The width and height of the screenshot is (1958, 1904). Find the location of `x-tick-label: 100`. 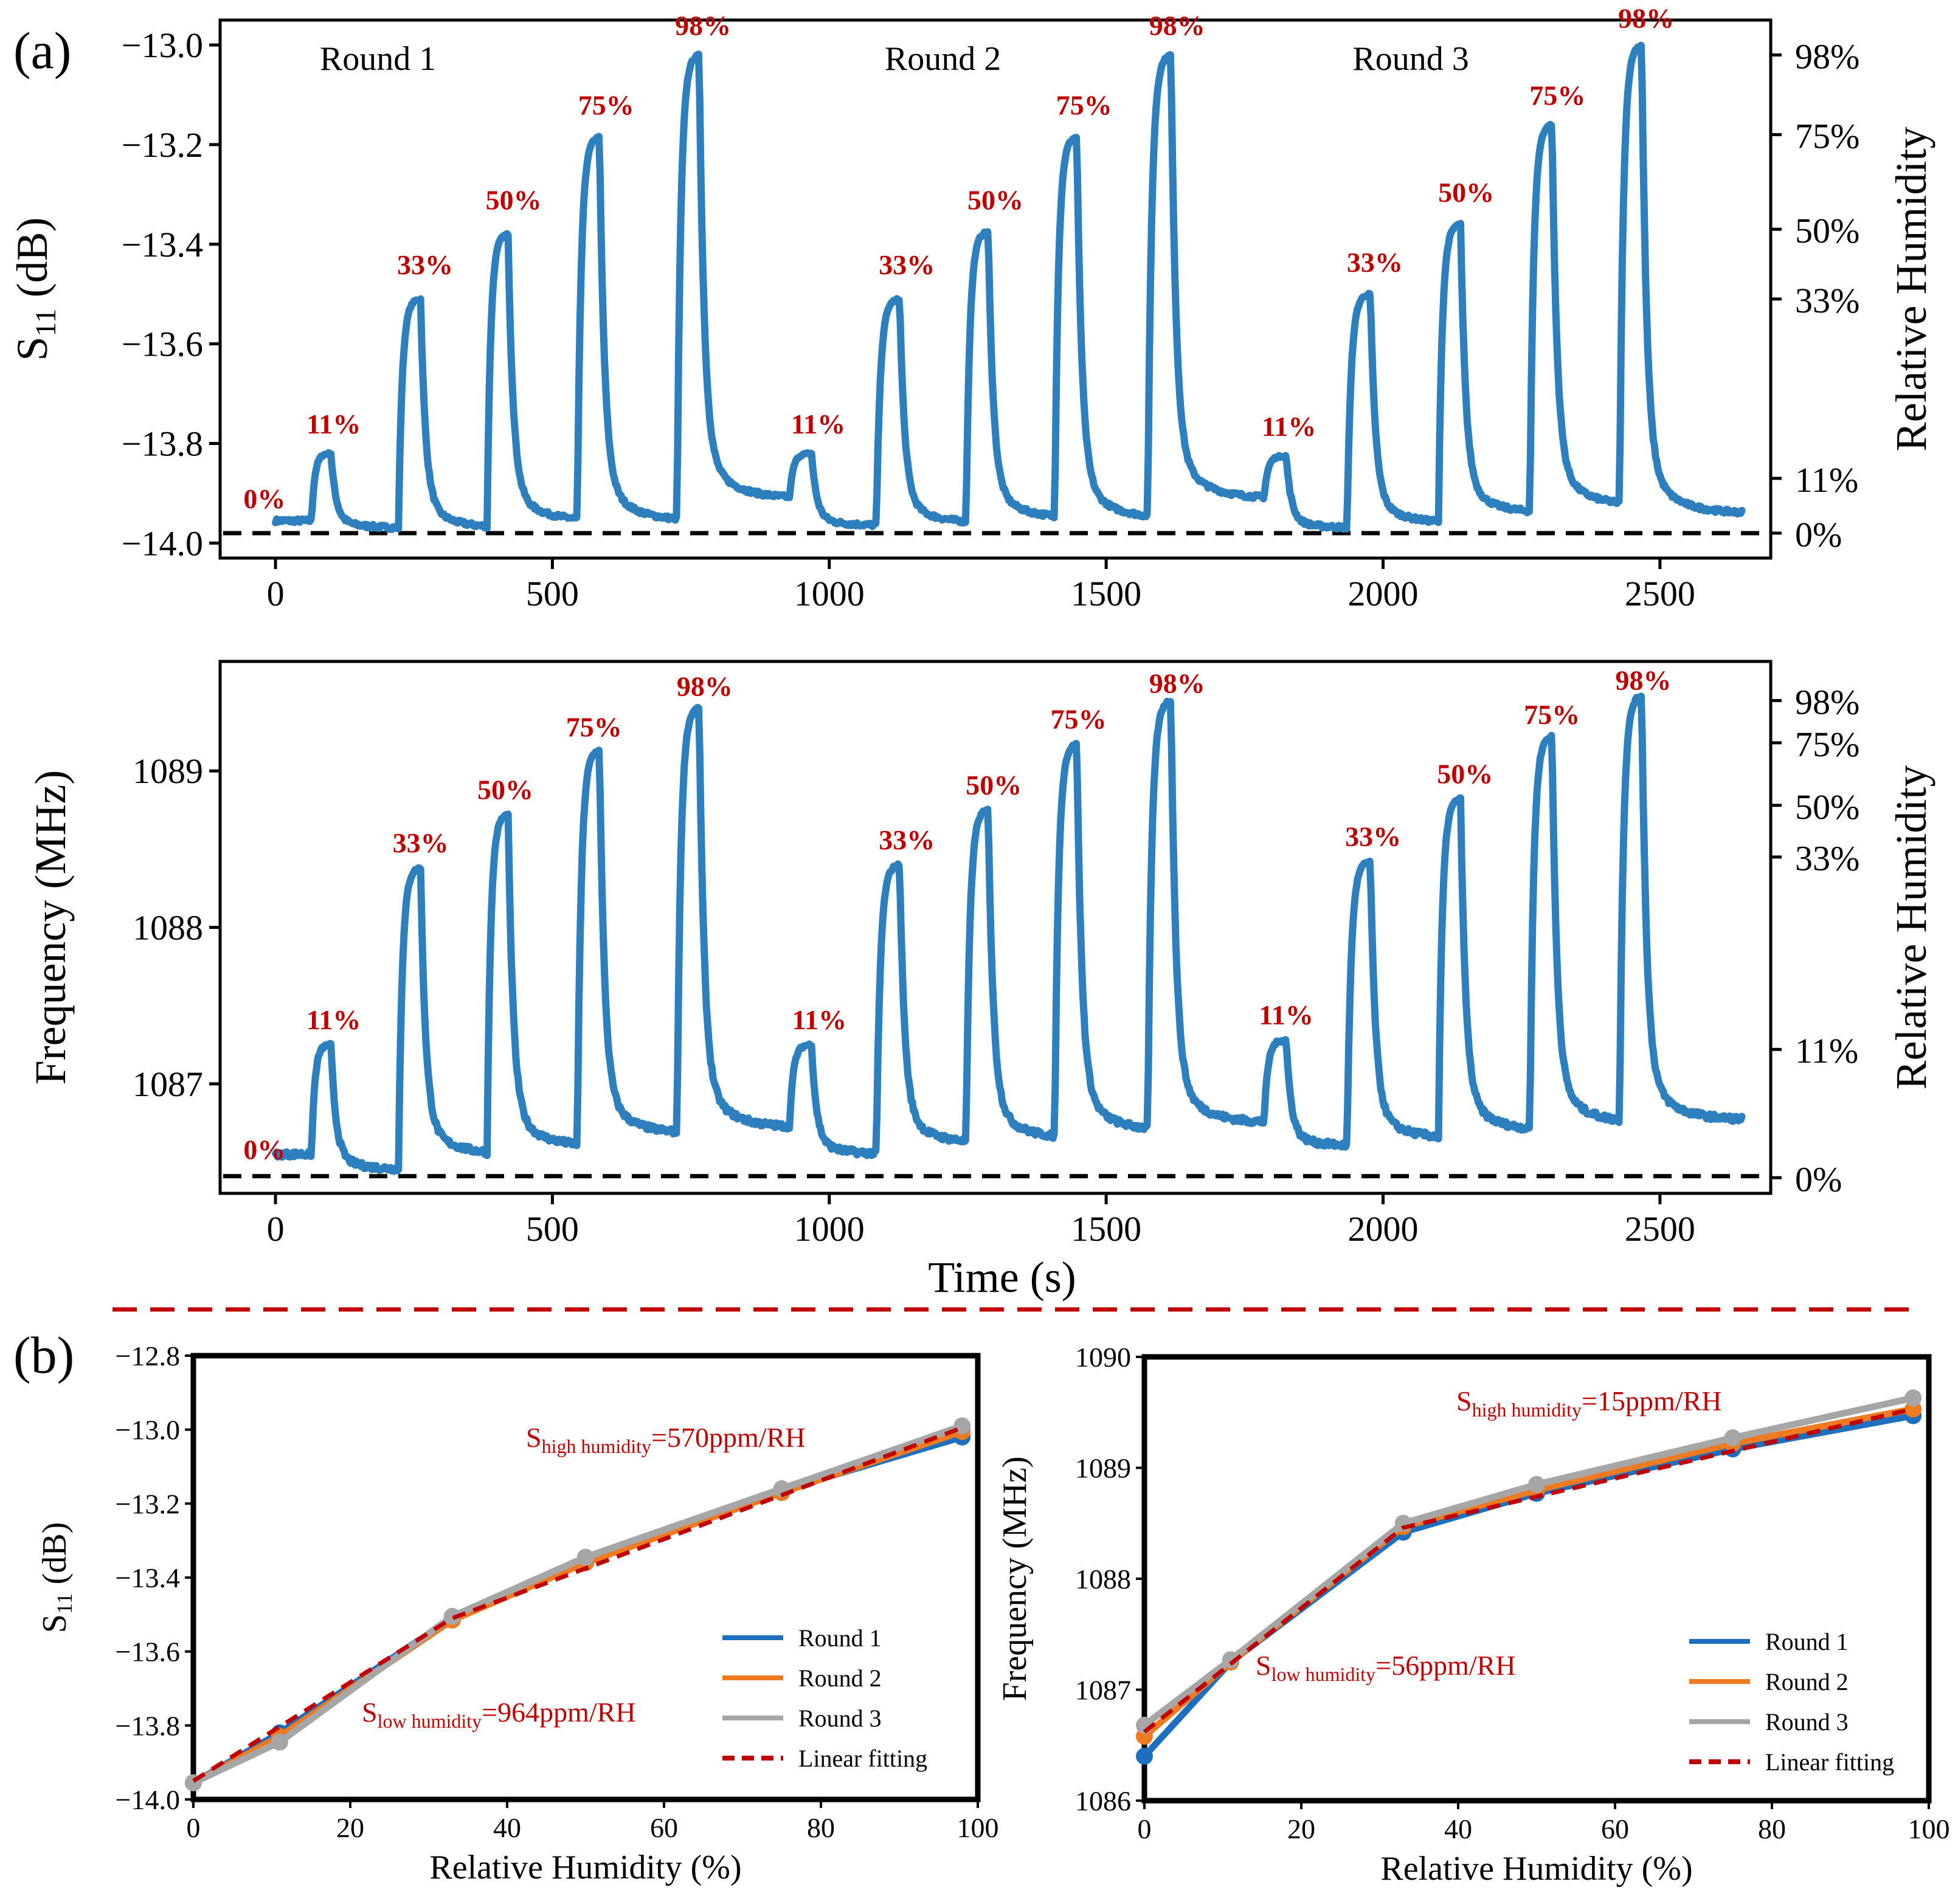

x-tick-label: 100 is located at coordinates (978, 1827).